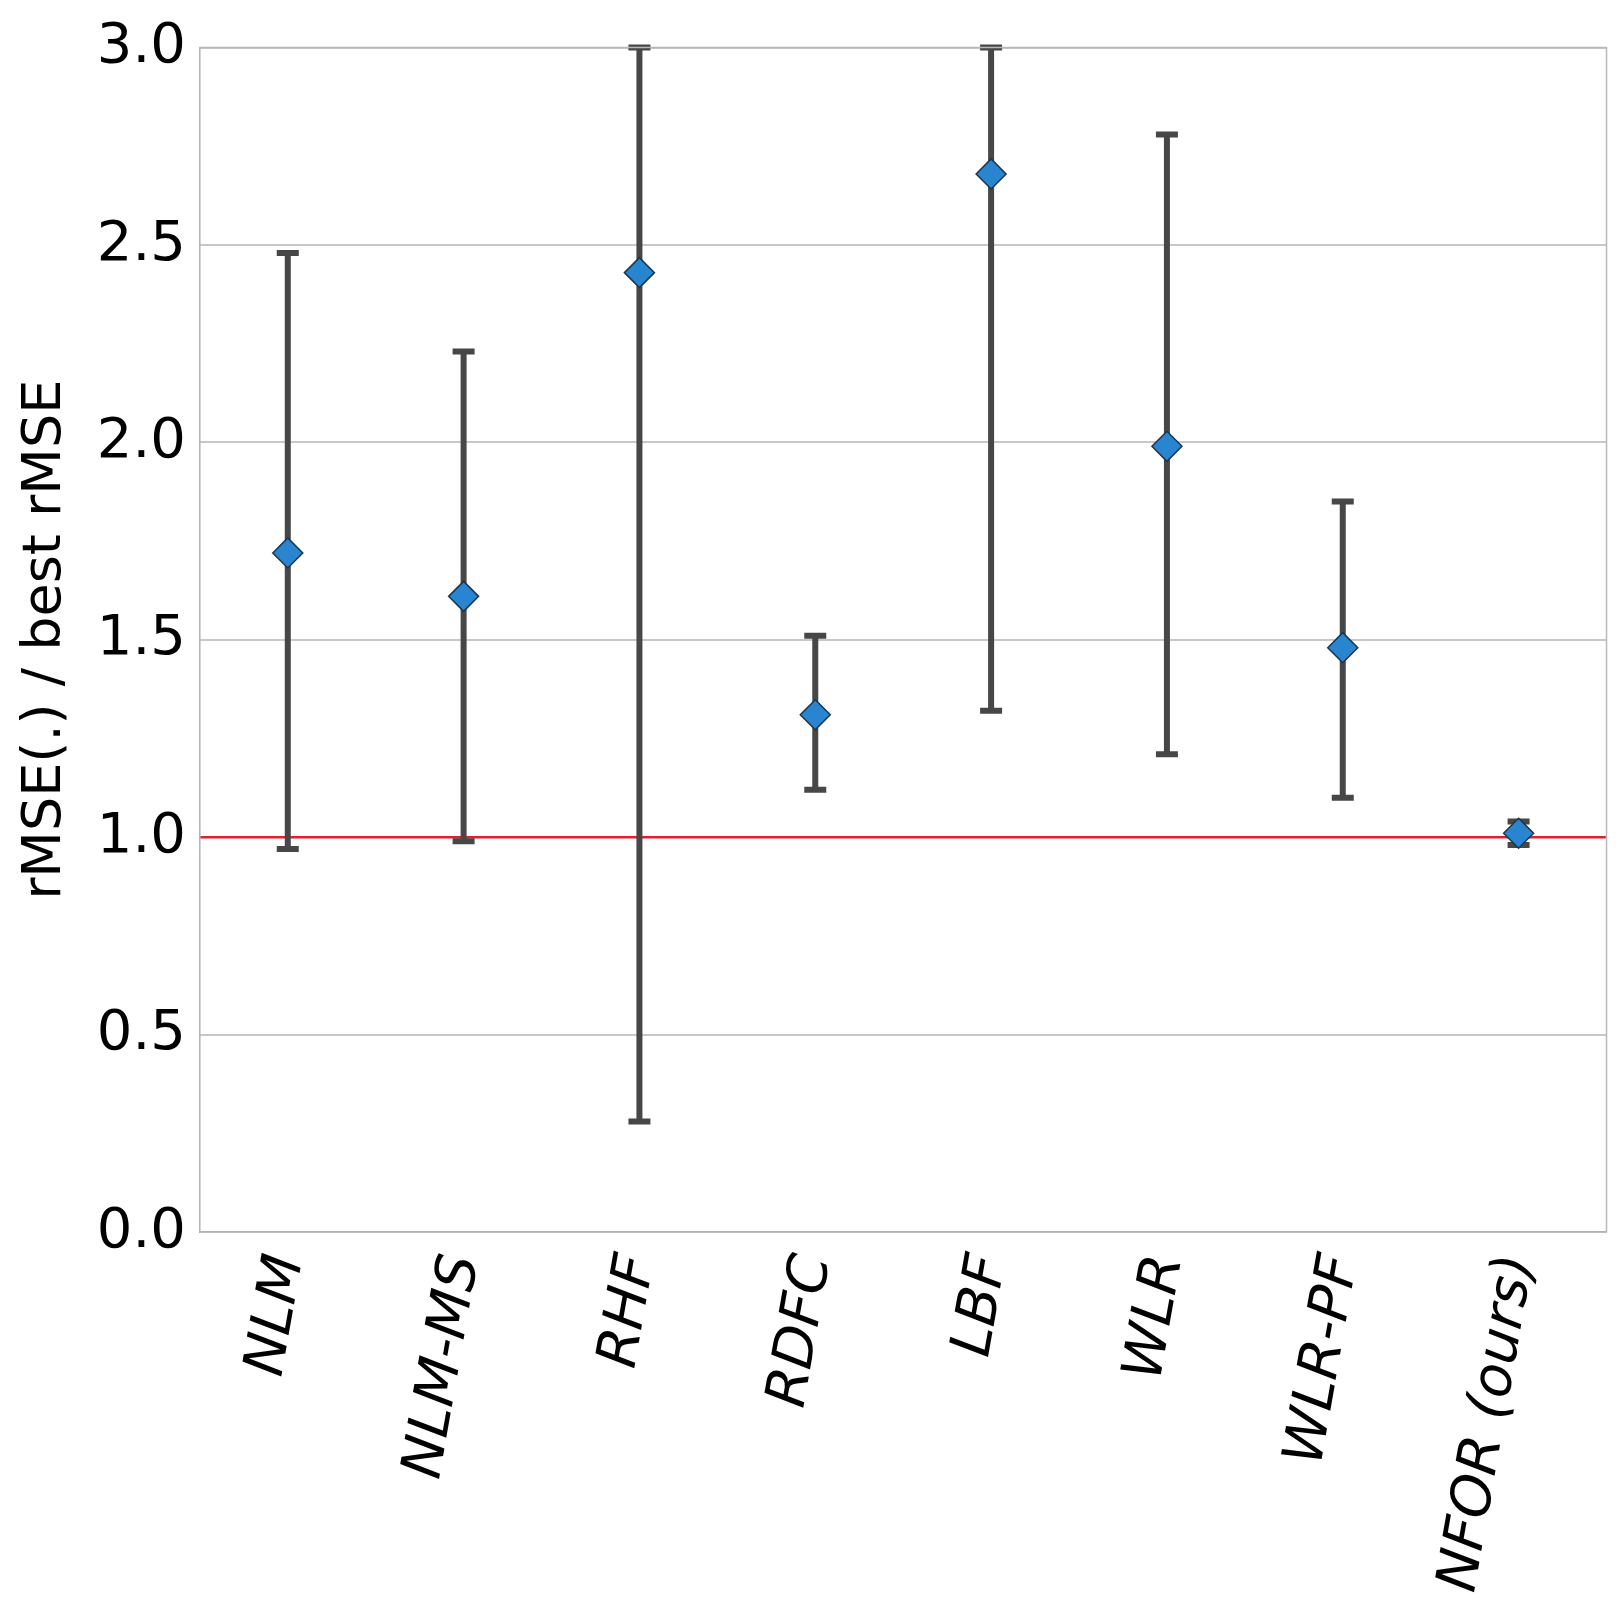 Image resolution: width=1623 pixels, height=1611 pixels. Describe the element at coordinates (141, 43) in the screenshot. I see `y-tick-label: 3.0` at that location.